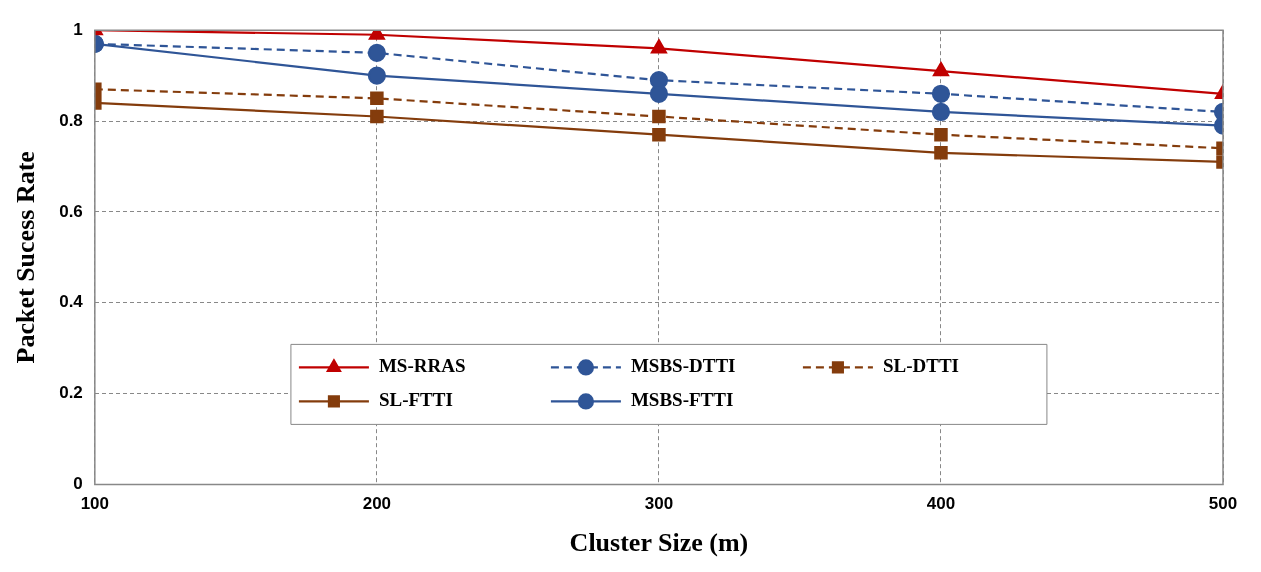 The height and width of the screenshot is (572, 1261). What do you see at coordinates (659, 543) in the screenshot?
I see `x-axis-title: Cluster Size (m)` at bounding box center [659, 543].